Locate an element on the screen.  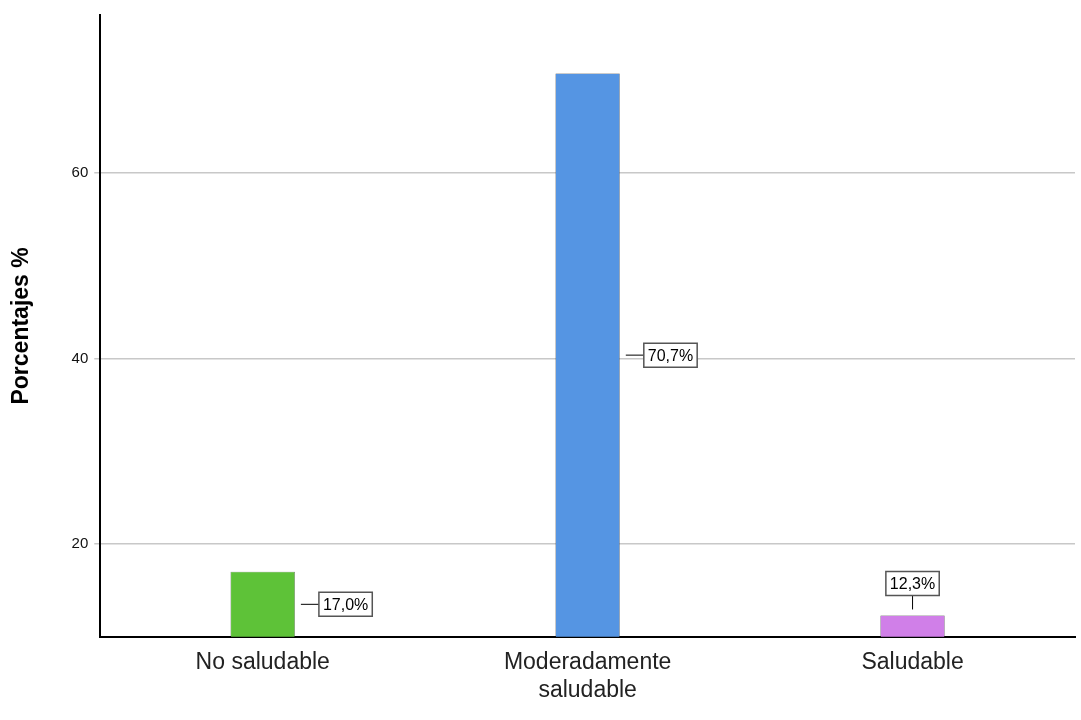
x-tick-label: Saludable is located at coordinates (912, 660).